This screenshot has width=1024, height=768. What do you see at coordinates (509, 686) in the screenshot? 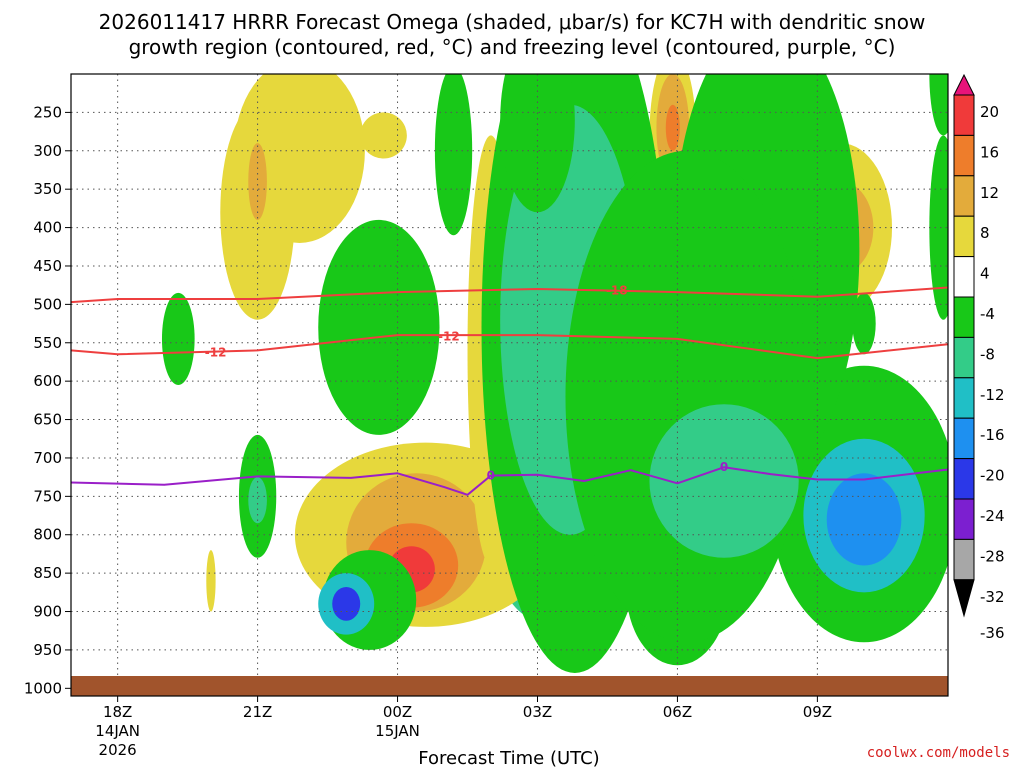
I see `surface-terrain-bar` at bounding box center [509, 686].